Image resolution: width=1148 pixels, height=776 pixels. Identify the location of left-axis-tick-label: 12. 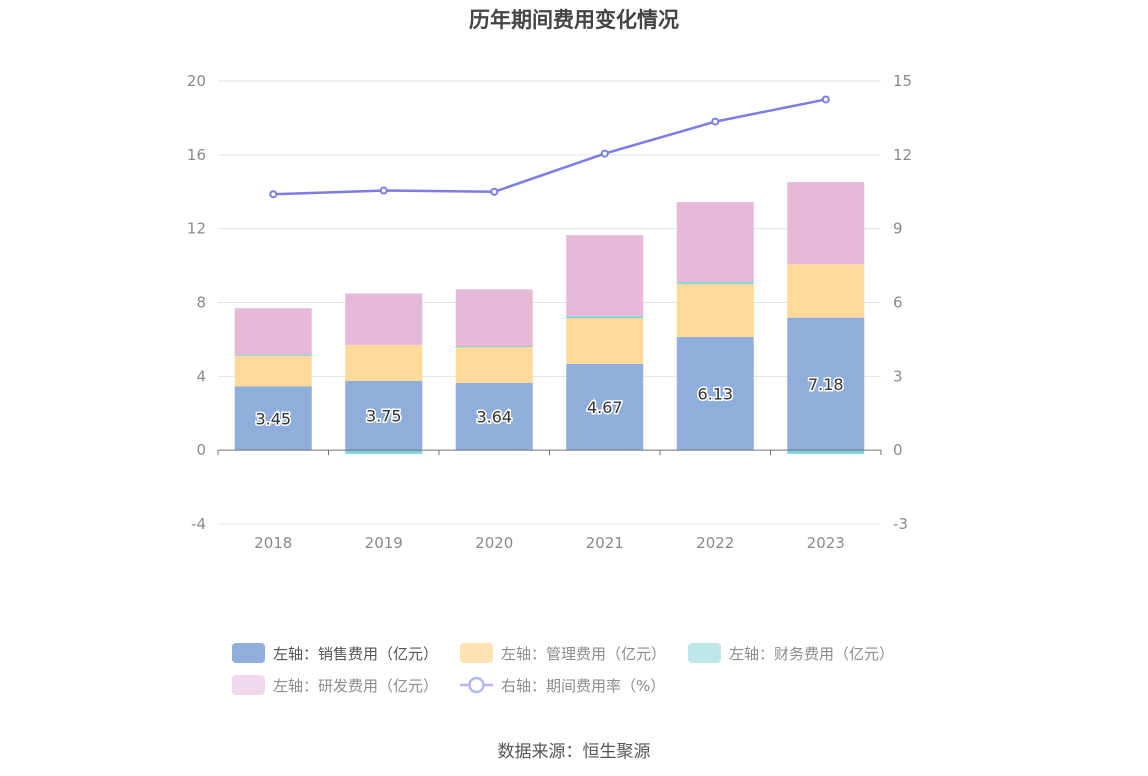
(196, 229).